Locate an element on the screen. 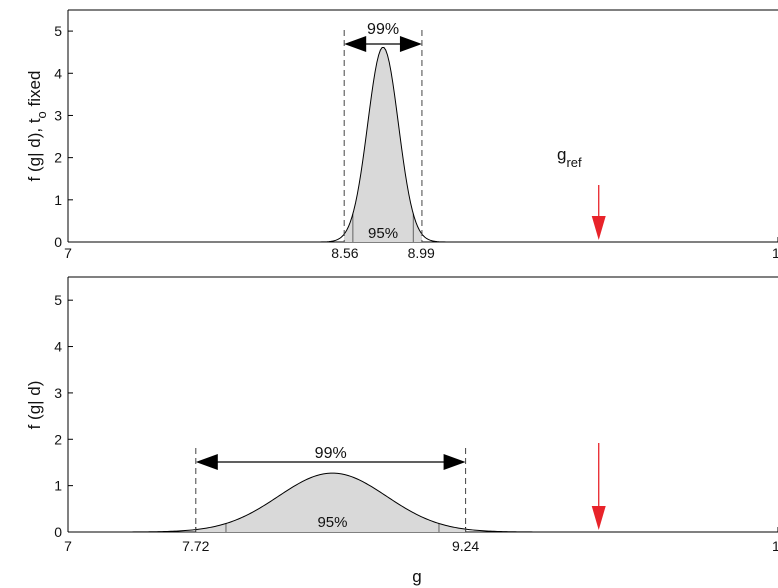  chart-0-interval-99-label: 99% is located at coordinates (383, 29).